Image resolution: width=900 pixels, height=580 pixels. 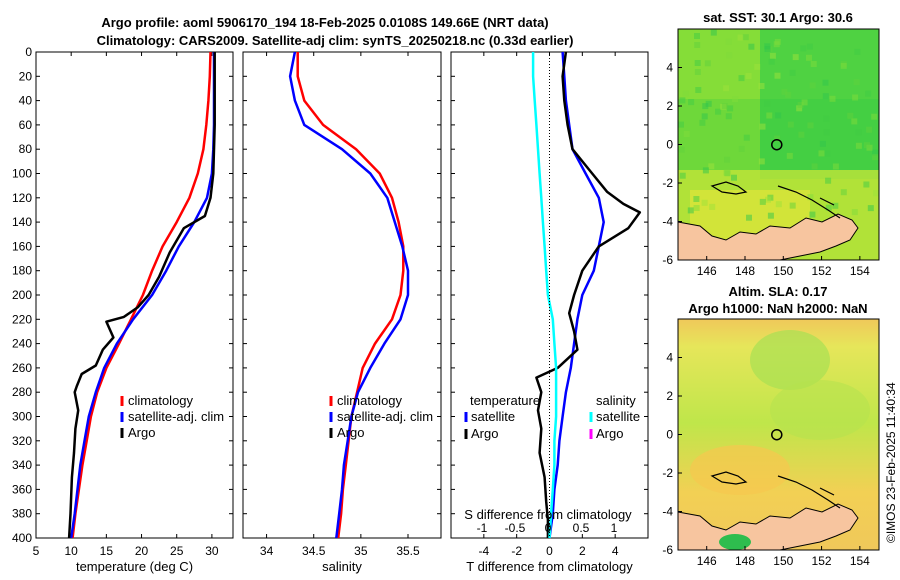 I want to click on salinity-profile-series-climatology, so click(x=350, y=295).